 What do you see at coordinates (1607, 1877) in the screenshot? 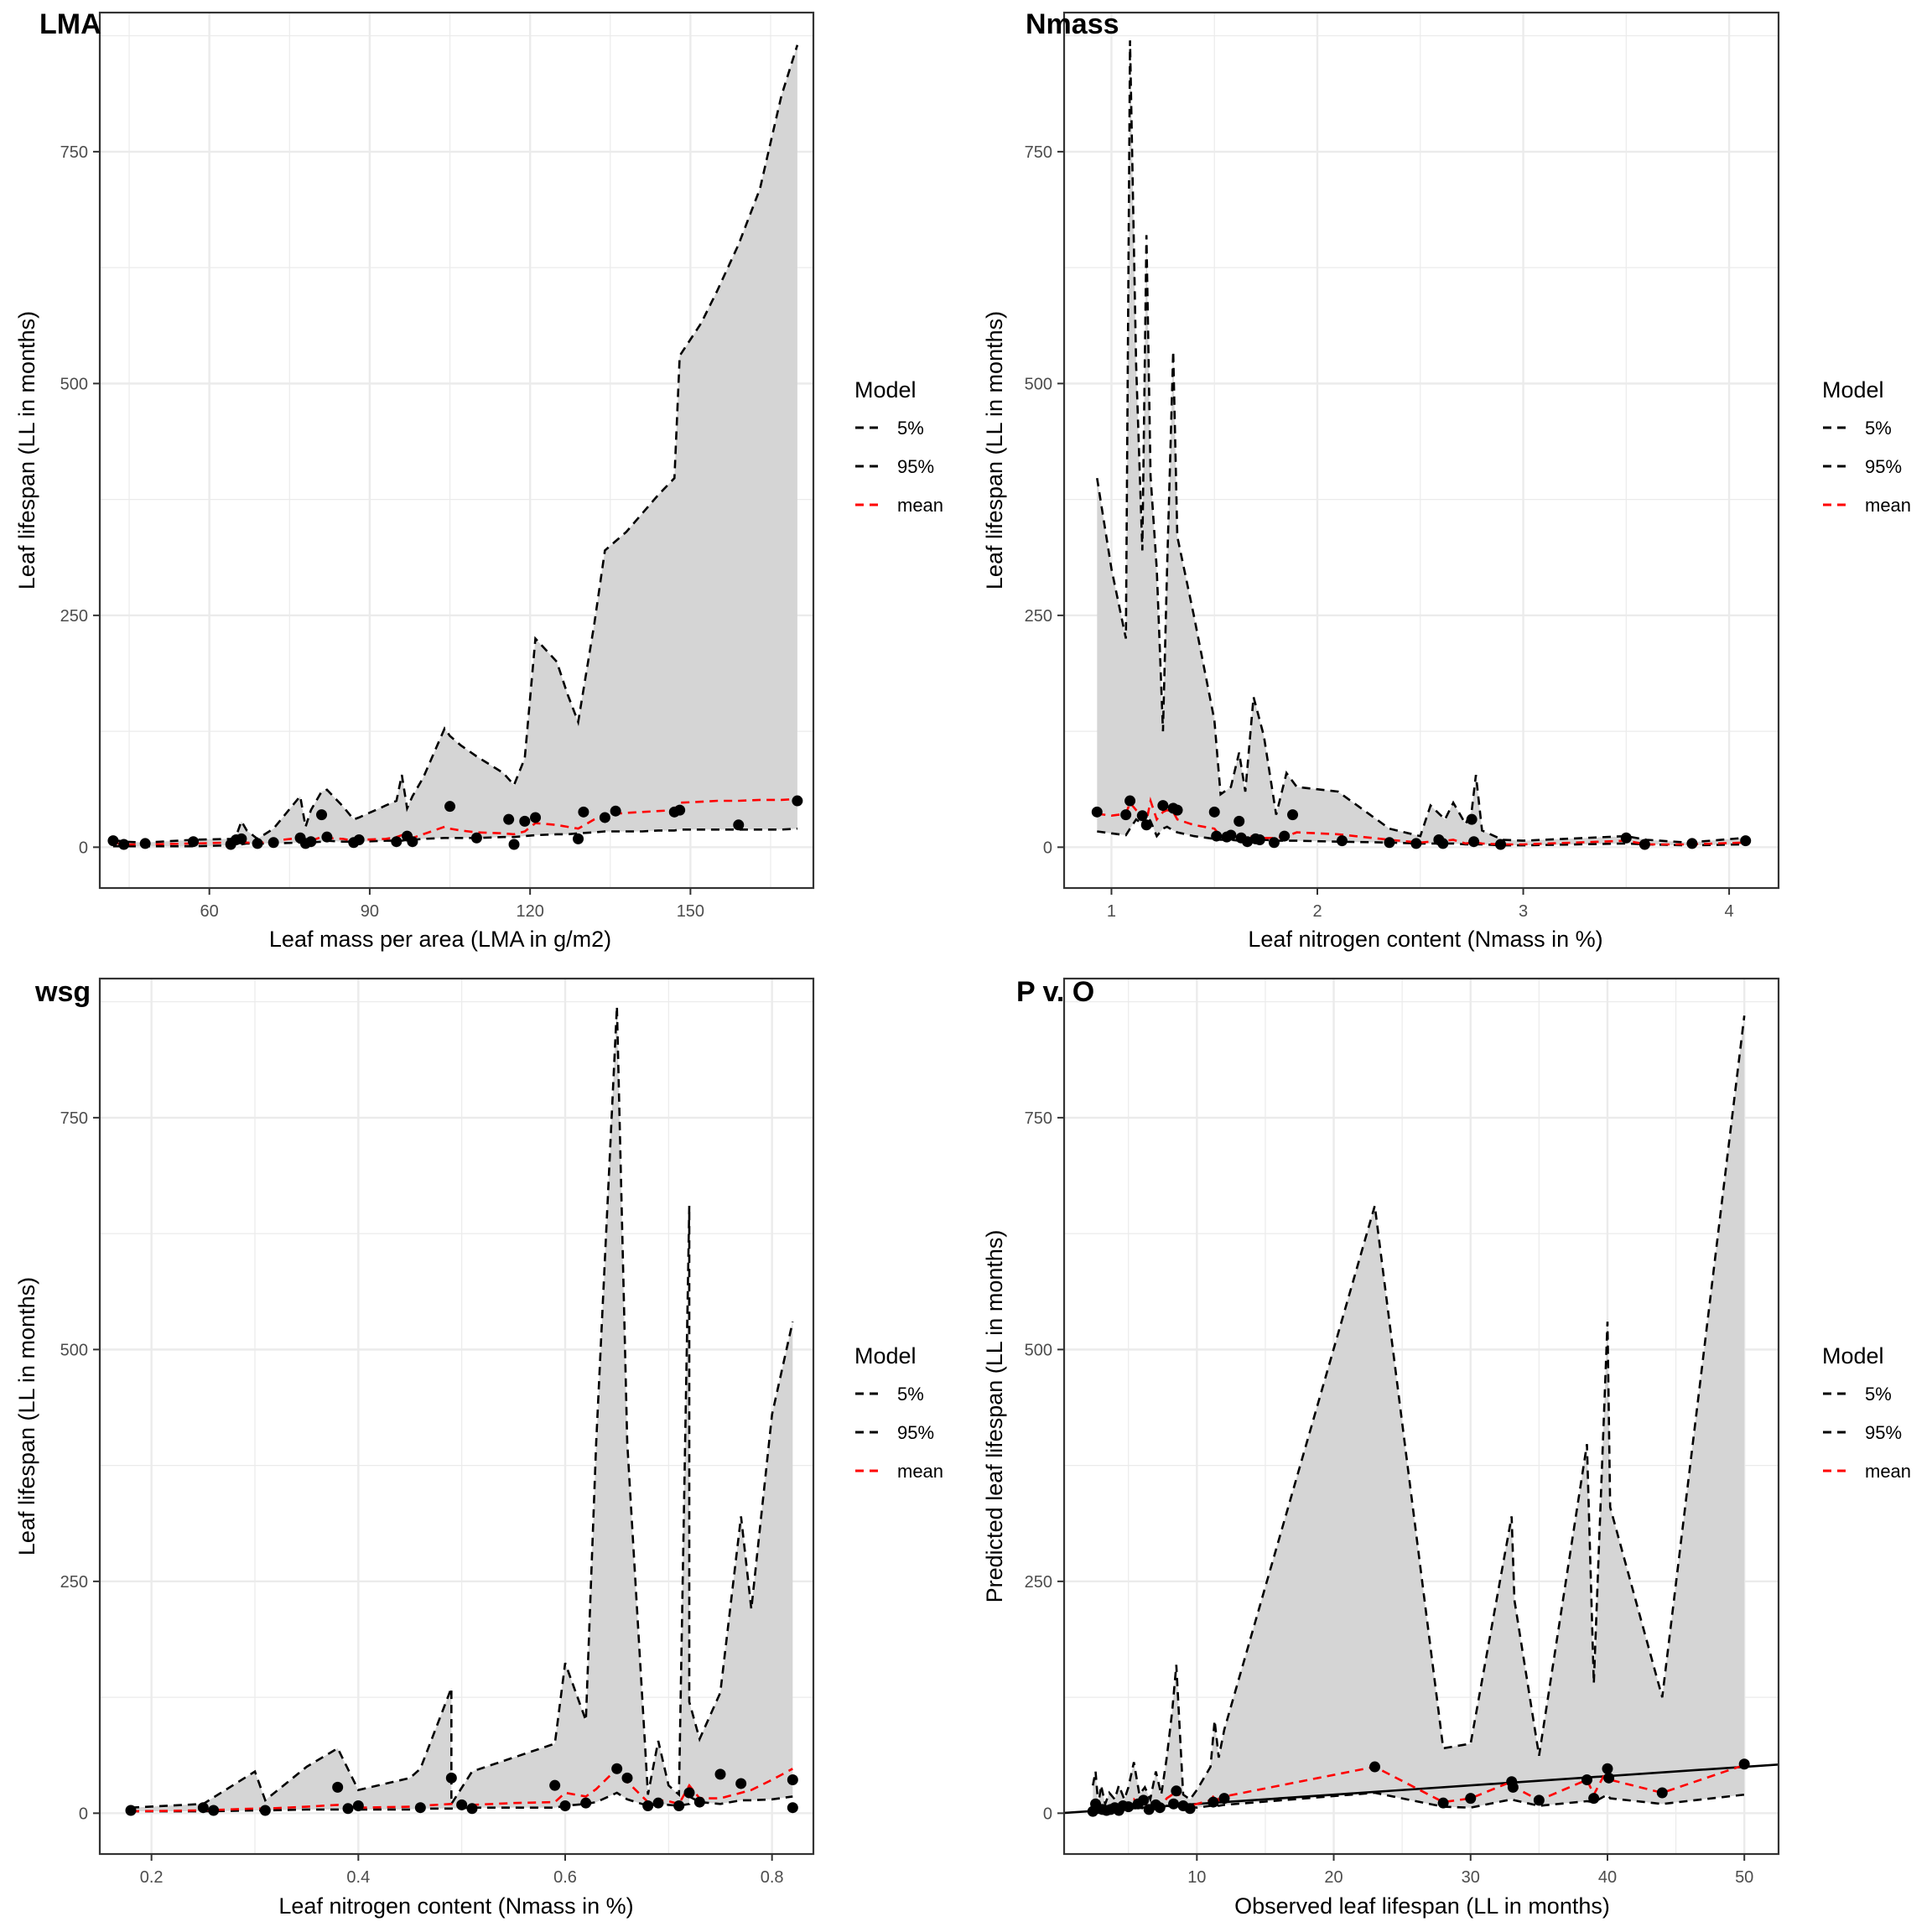
I see `x-tick-label: 40` at bounding box center [1607, 1877].